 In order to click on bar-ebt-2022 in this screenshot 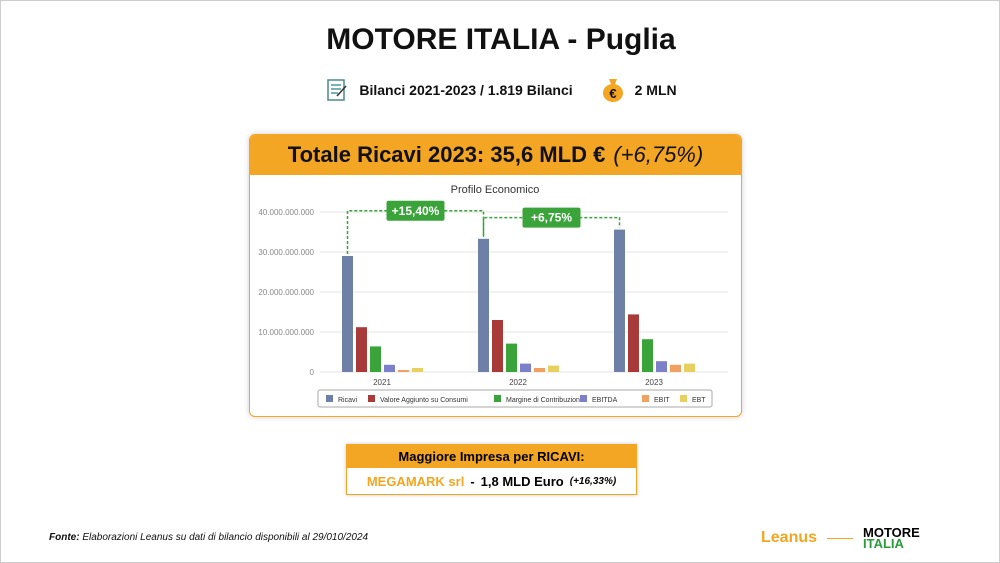, I will do `click(553, 368)`.